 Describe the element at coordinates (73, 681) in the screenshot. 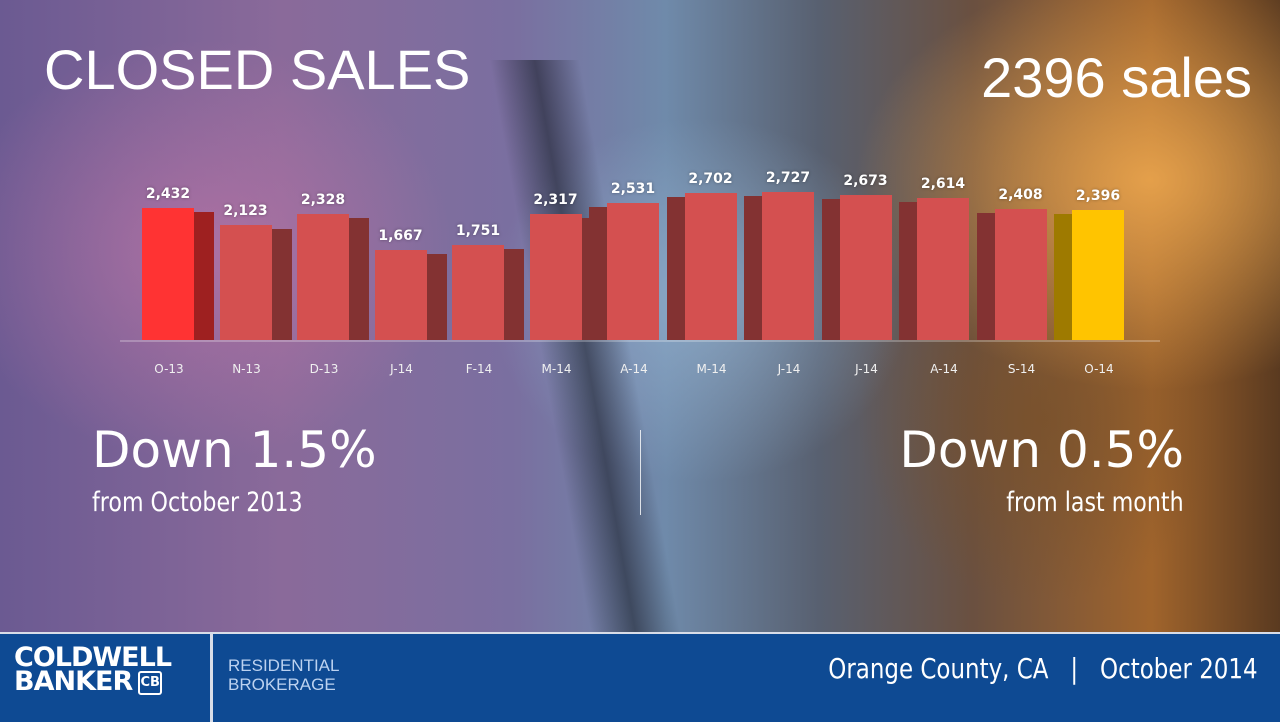

I see `logo-line-2: BANKER` at that location.